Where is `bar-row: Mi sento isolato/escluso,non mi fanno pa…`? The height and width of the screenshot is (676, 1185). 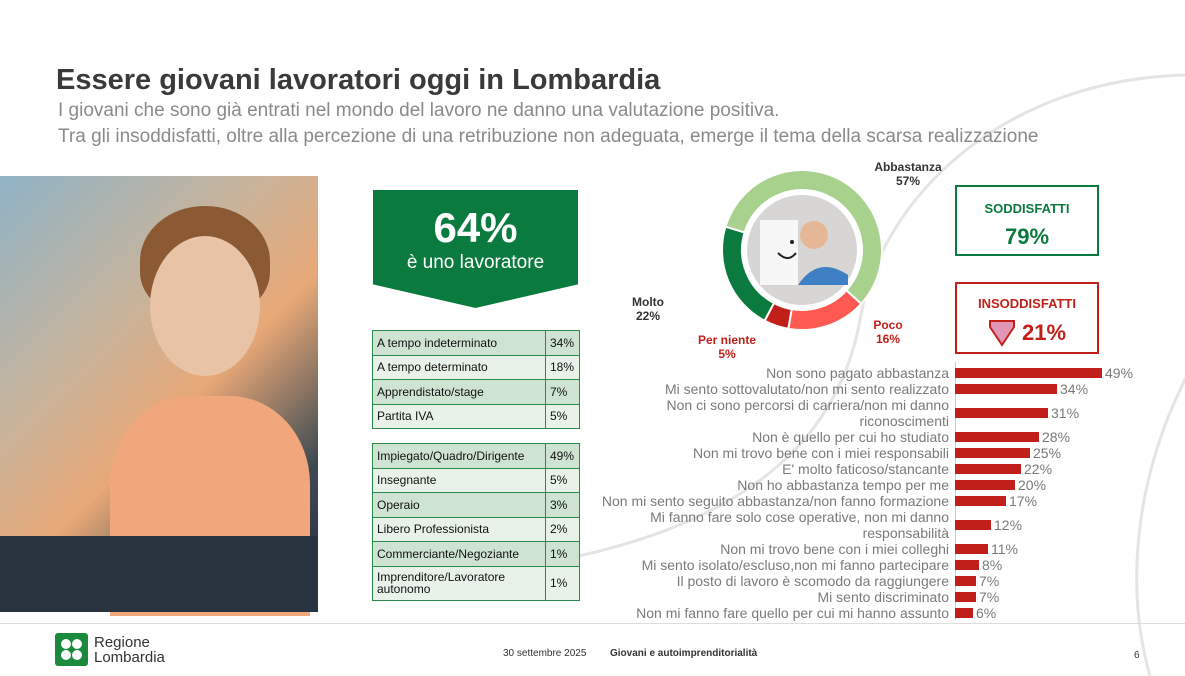
bar-row: Mi sento isolato/escluso,non mi fanno pa… is located at coordinates (880, 565).